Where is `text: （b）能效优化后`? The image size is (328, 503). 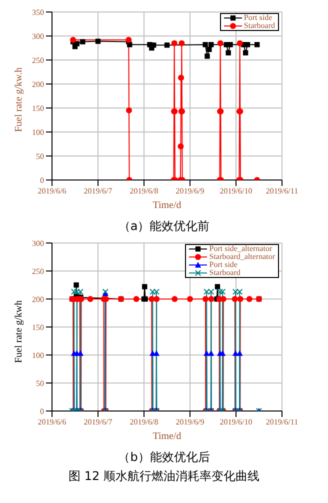 text: （b）能效优化后 is located at coordinates (164, 457).